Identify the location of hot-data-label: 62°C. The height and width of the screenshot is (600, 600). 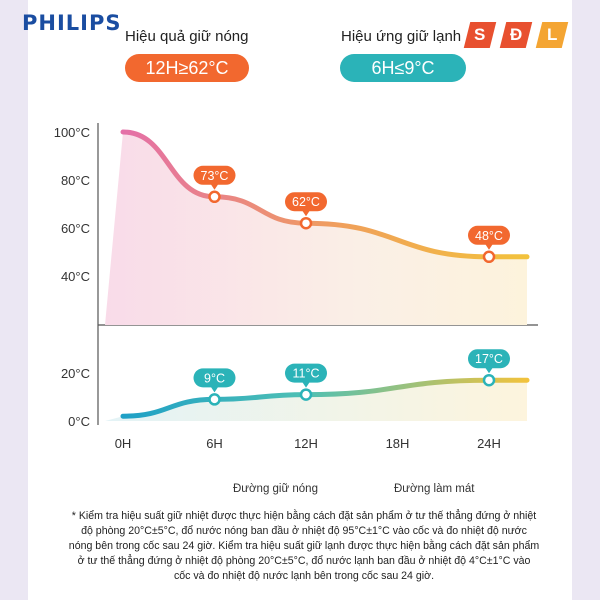
(306, 202).